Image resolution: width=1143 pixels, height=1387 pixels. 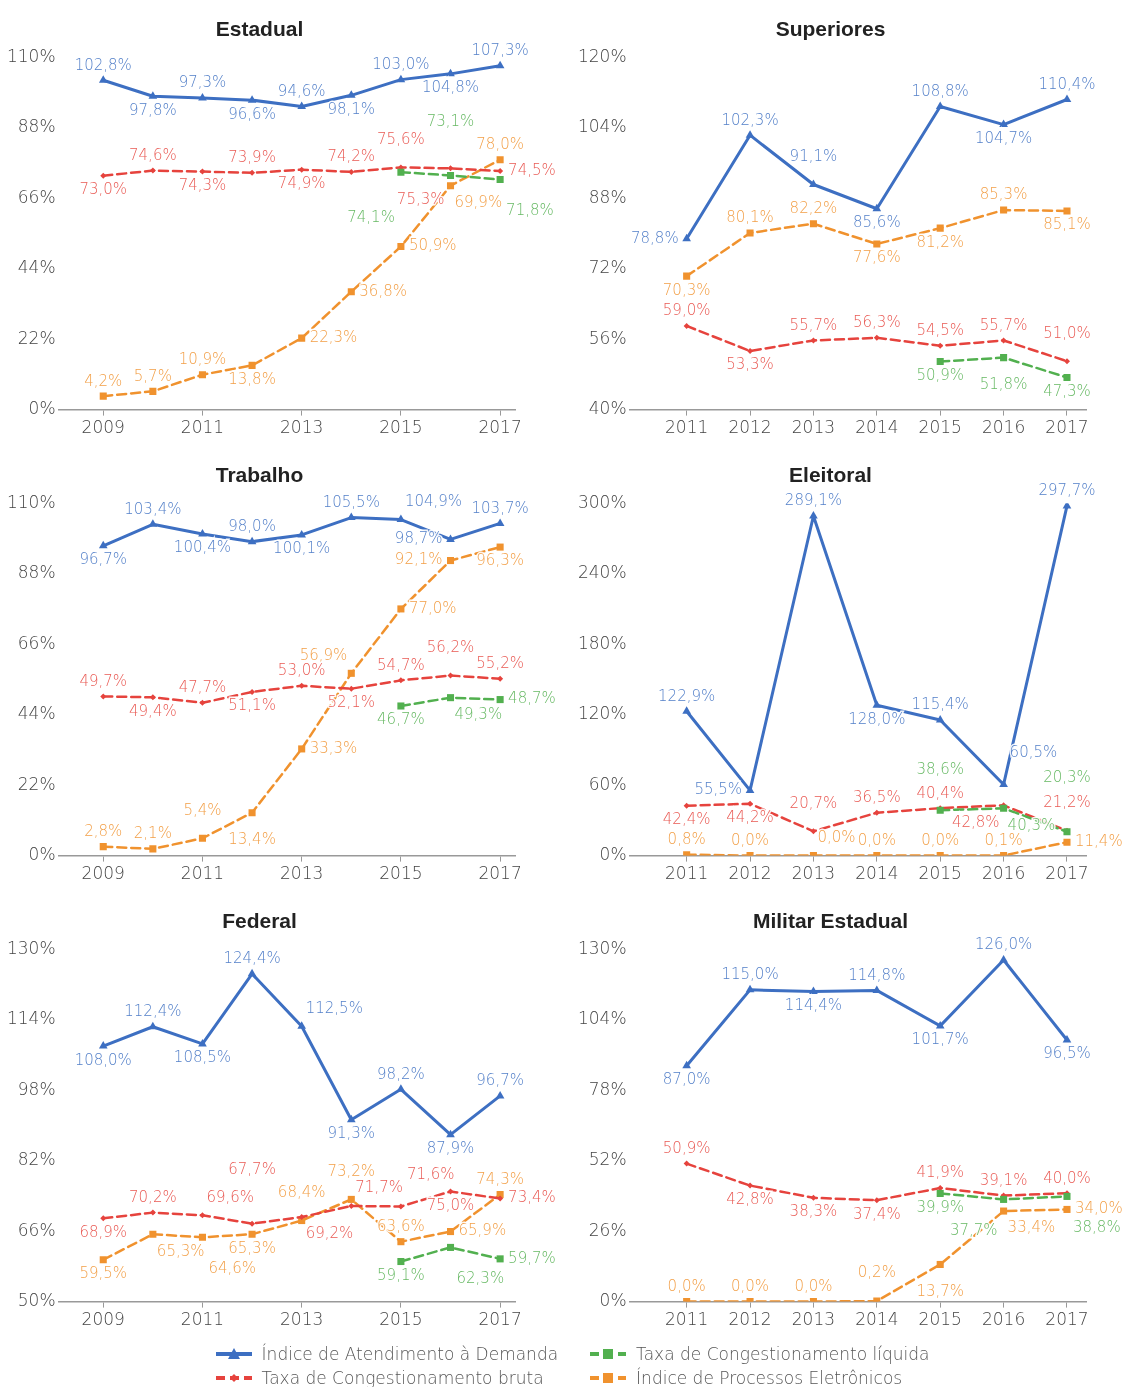 I want to click on y-tick-label: 40%, so click(x=607, y=408).